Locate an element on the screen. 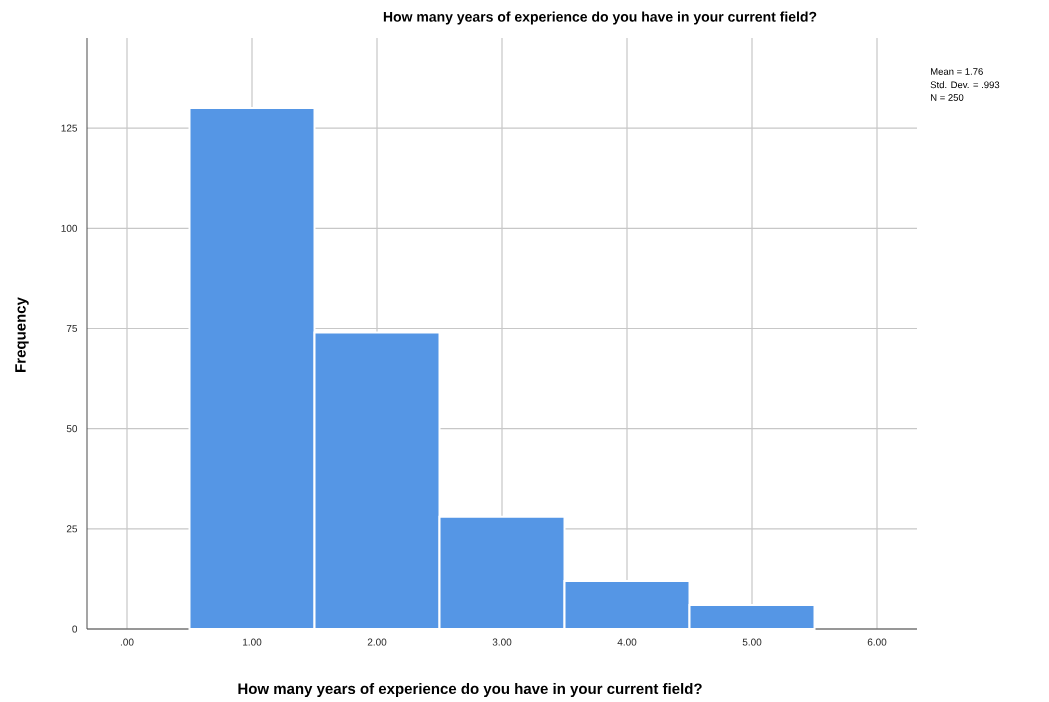 The height and width of the screenshot is (702, 1049). text: N = 250 is located at coordinates (947, 97).